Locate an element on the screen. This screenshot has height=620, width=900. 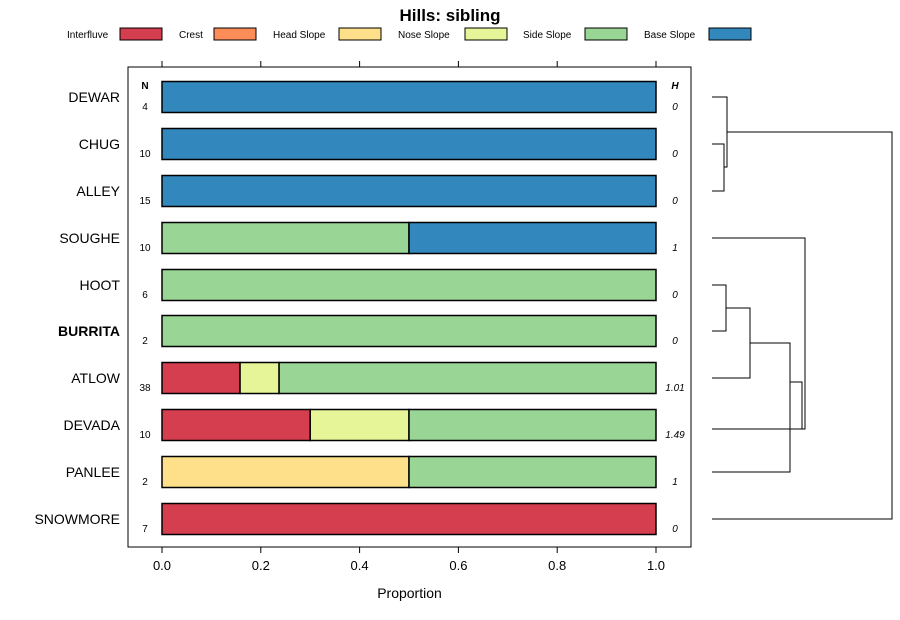
n-value-hoot: 6 is located at coordinates (145, 295).